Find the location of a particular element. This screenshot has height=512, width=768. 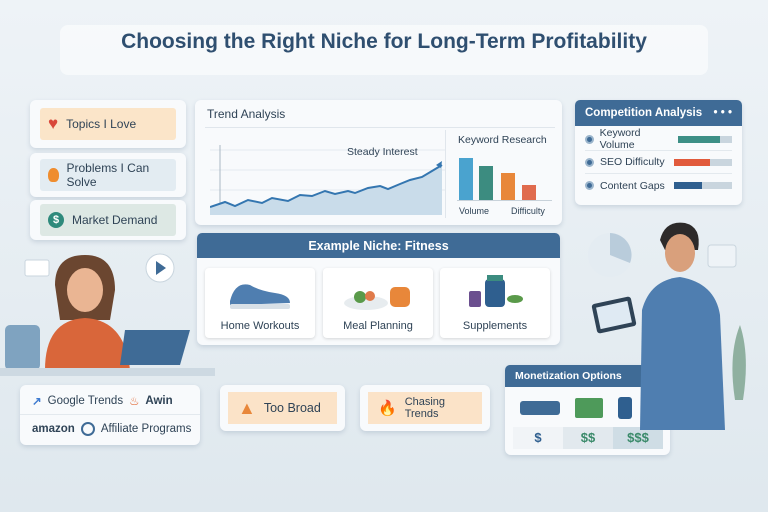

criteria-demand-card: $ Market Demand is located at coordinates (108, 220).